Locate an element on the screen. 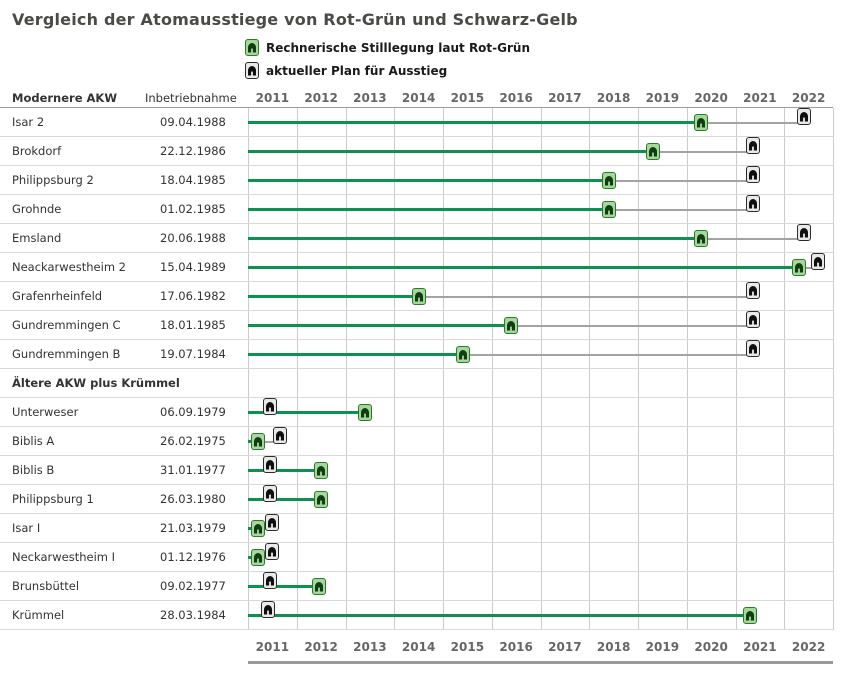 This screenshot has width=850, height=676. commissioning-date: 01.02.1985 is located at coordinates (193, 209).